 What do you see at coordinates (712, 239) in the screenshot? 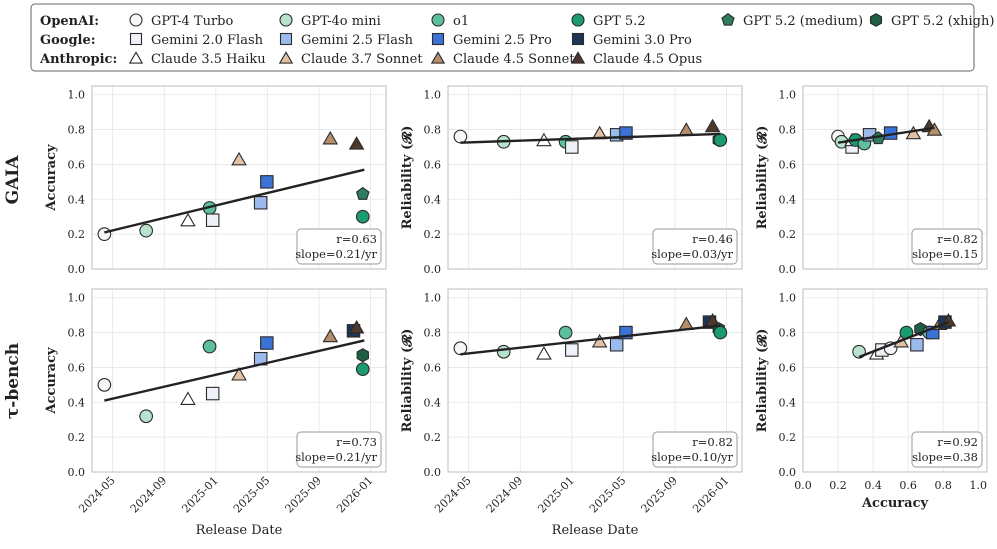
I see `stats-r-value: r=0.46` at bounding box center [712, 239].